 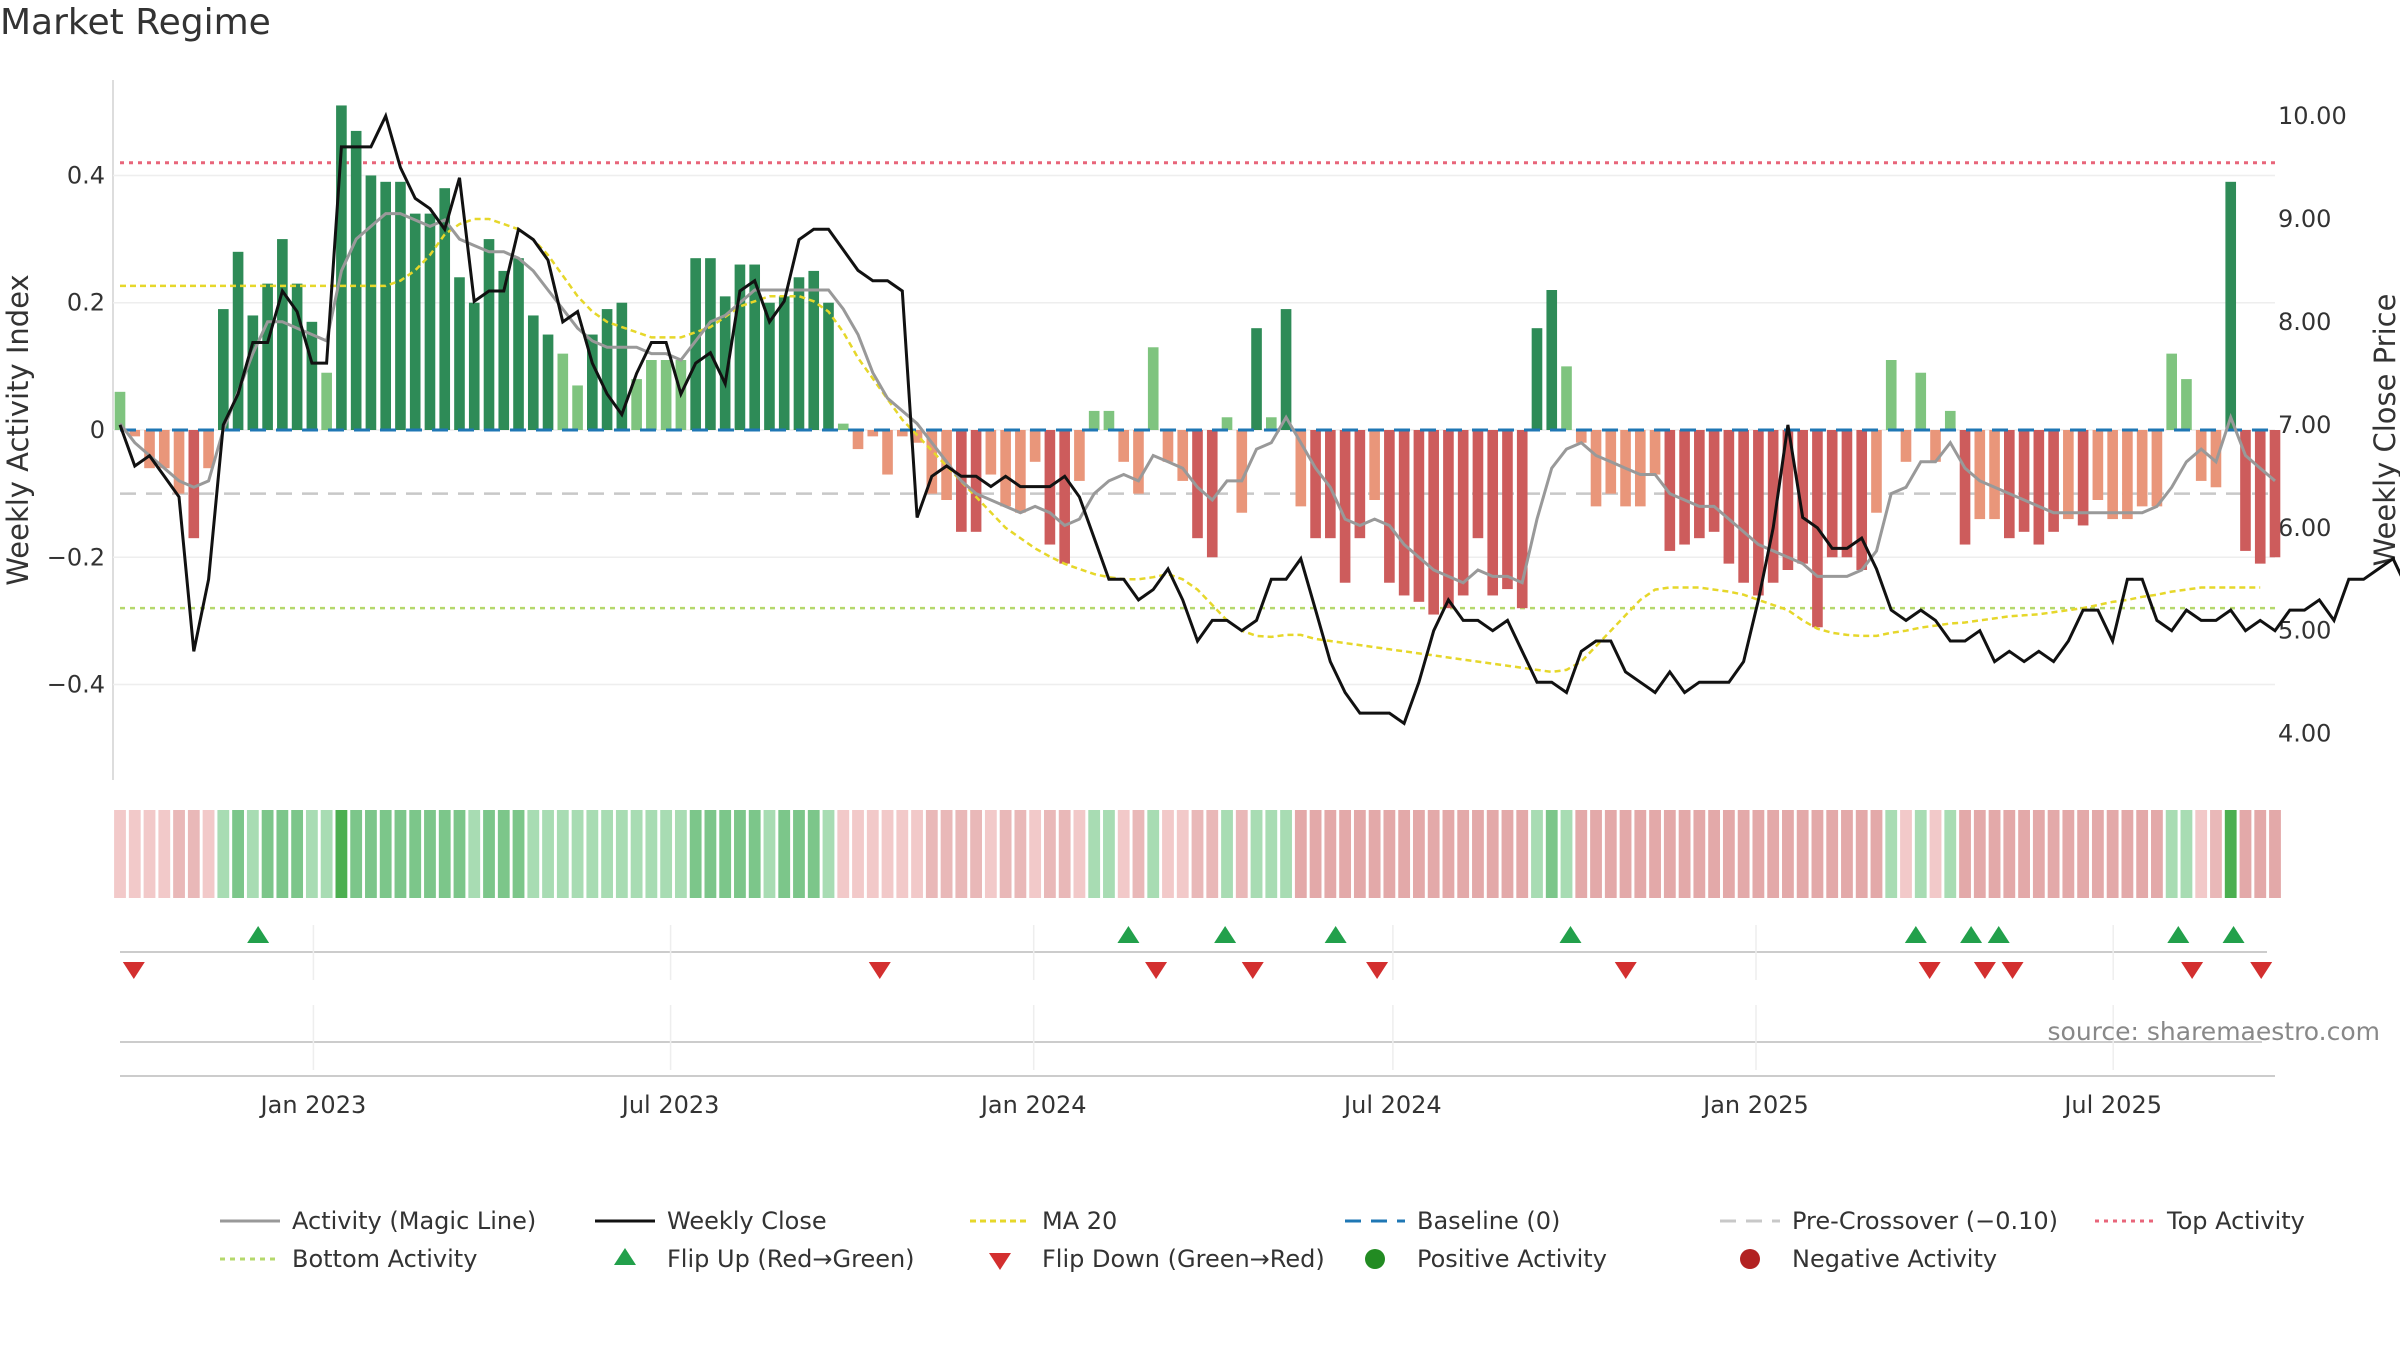 What do you see at coordinates (313, 1105) in the screenshot?
I see `x-tick-label: Jan 2023` at bounding box center [313, 1105].